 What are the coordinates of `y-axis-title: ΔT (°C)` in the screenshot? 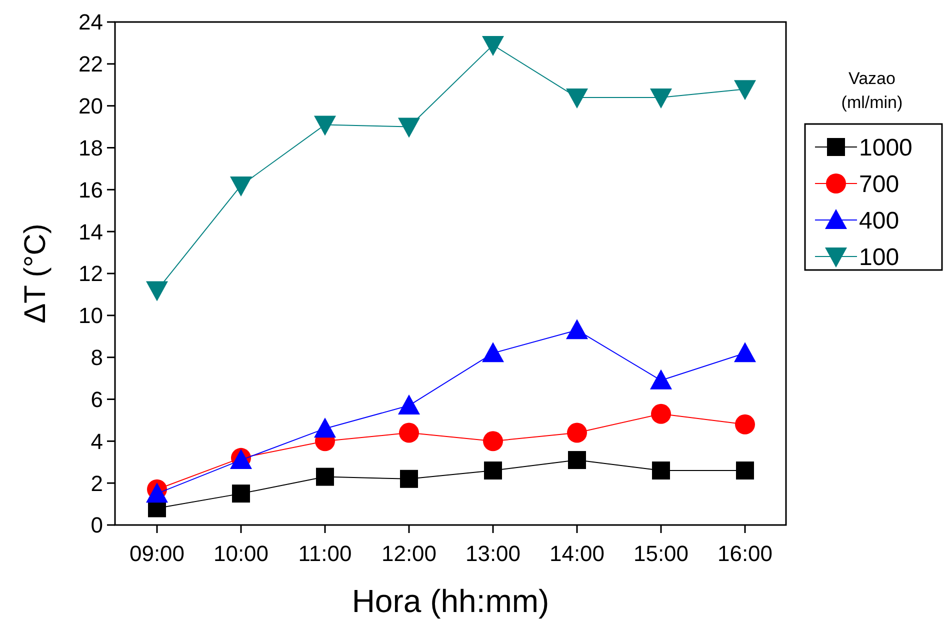 It's located at (35, 274).